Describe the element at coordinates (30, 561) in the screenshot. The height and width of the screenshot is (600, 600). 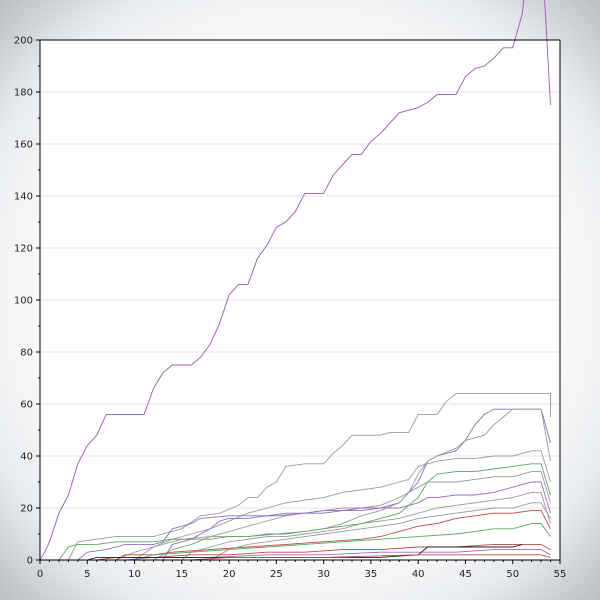
I see `y-tick-label: 0` at that location.